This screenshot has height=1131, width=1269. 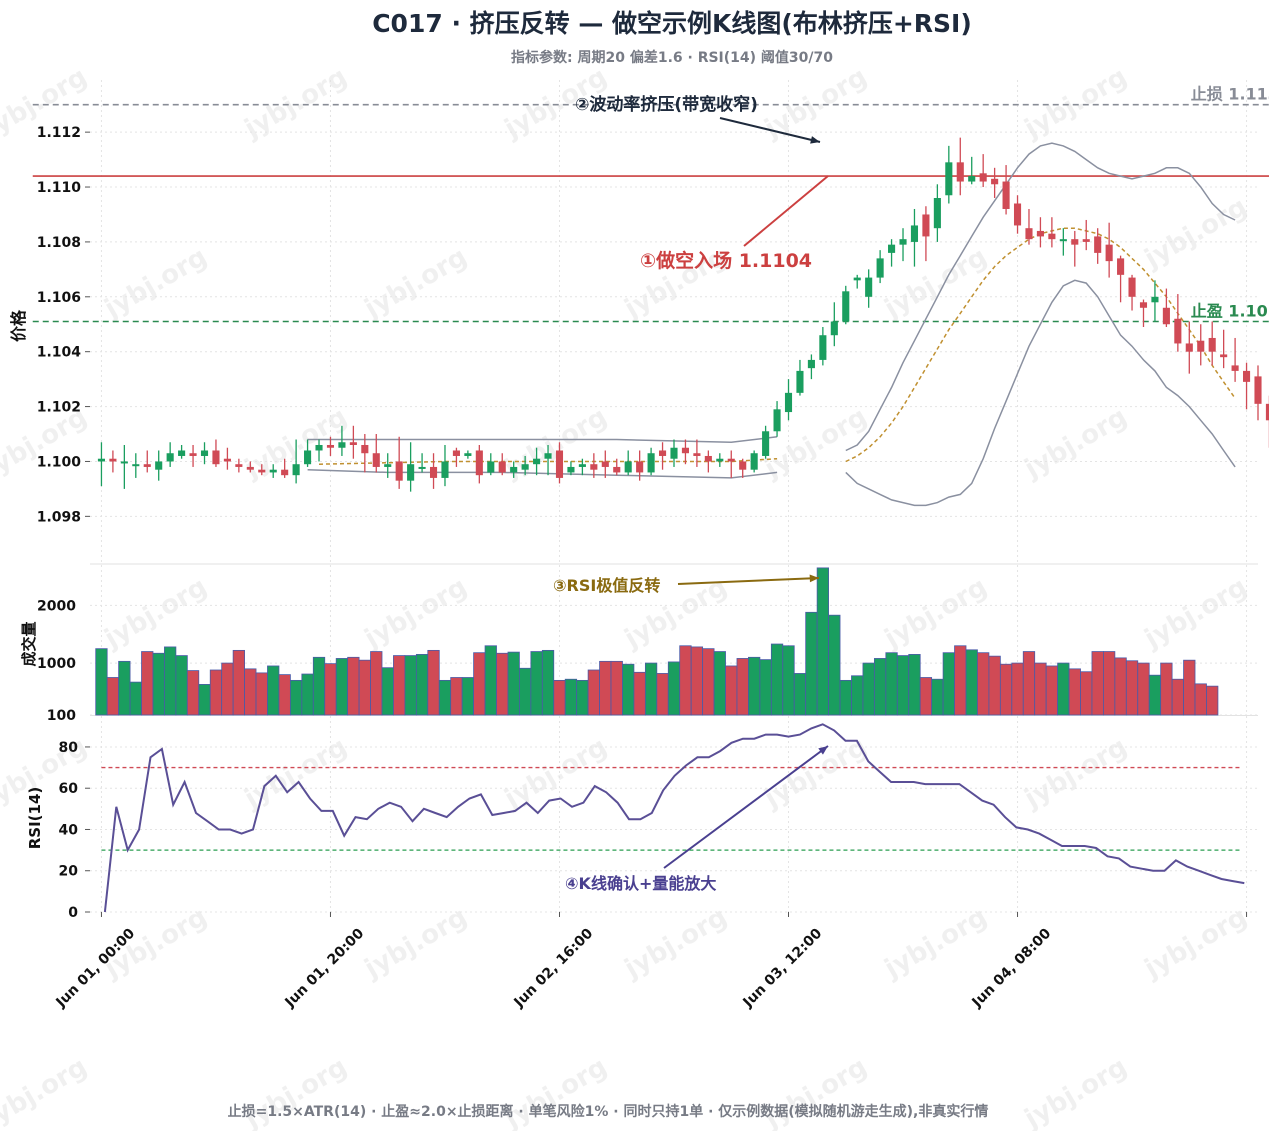 What do you see at coordinates (69, 748) in the screenshot?
I see `y-tick-label: 80` at bounding box center [69, 748].